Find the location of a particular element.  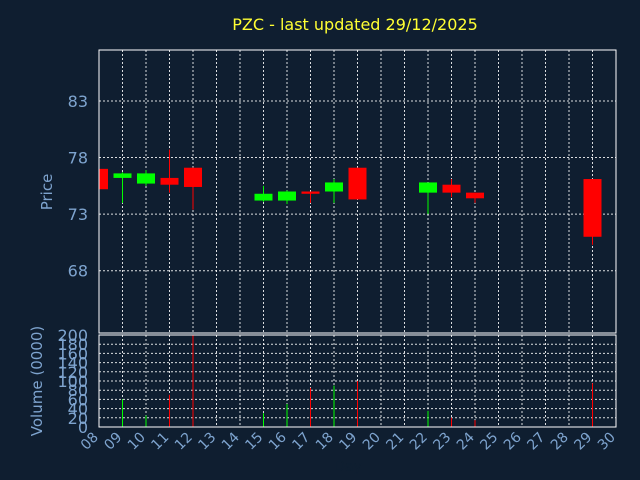

x-tick-label: 19 is located at coordinates (348, 442).